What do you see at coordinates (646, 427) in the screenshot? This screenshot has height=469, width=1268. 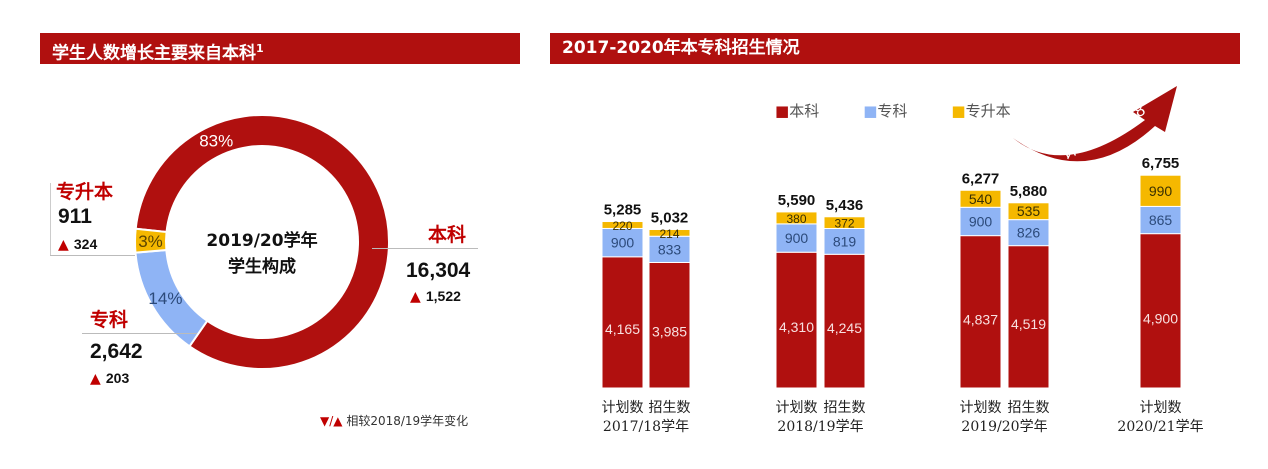 I see `group-label: 2017/18学年` at bounding box center [646, 427].